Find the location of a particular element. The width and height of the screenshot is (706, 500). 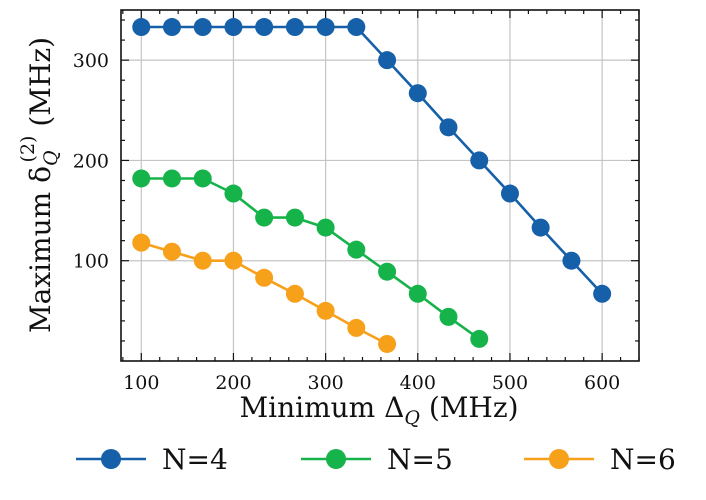

y-axis-title-prefix: Maximum δ is located at coordinates (40, 249).